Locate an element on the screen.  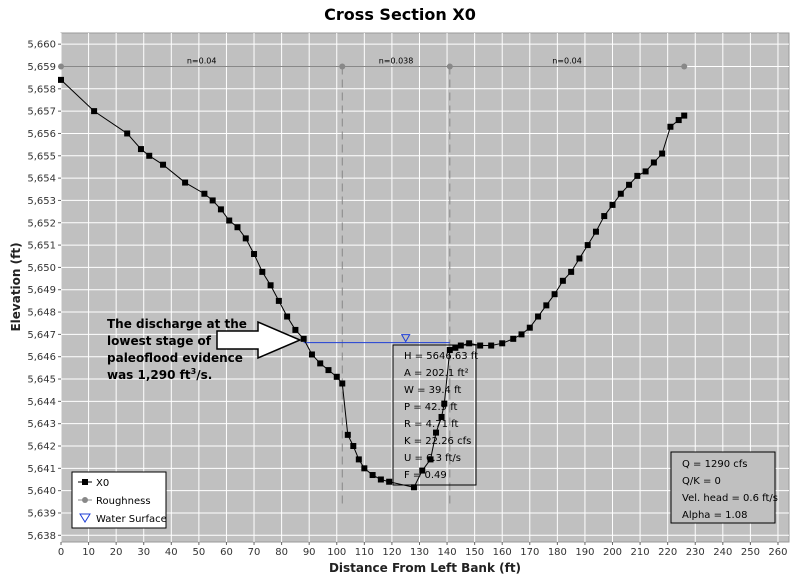
annotation-line-1: The discharge at the is located at coordinates (177, 324).